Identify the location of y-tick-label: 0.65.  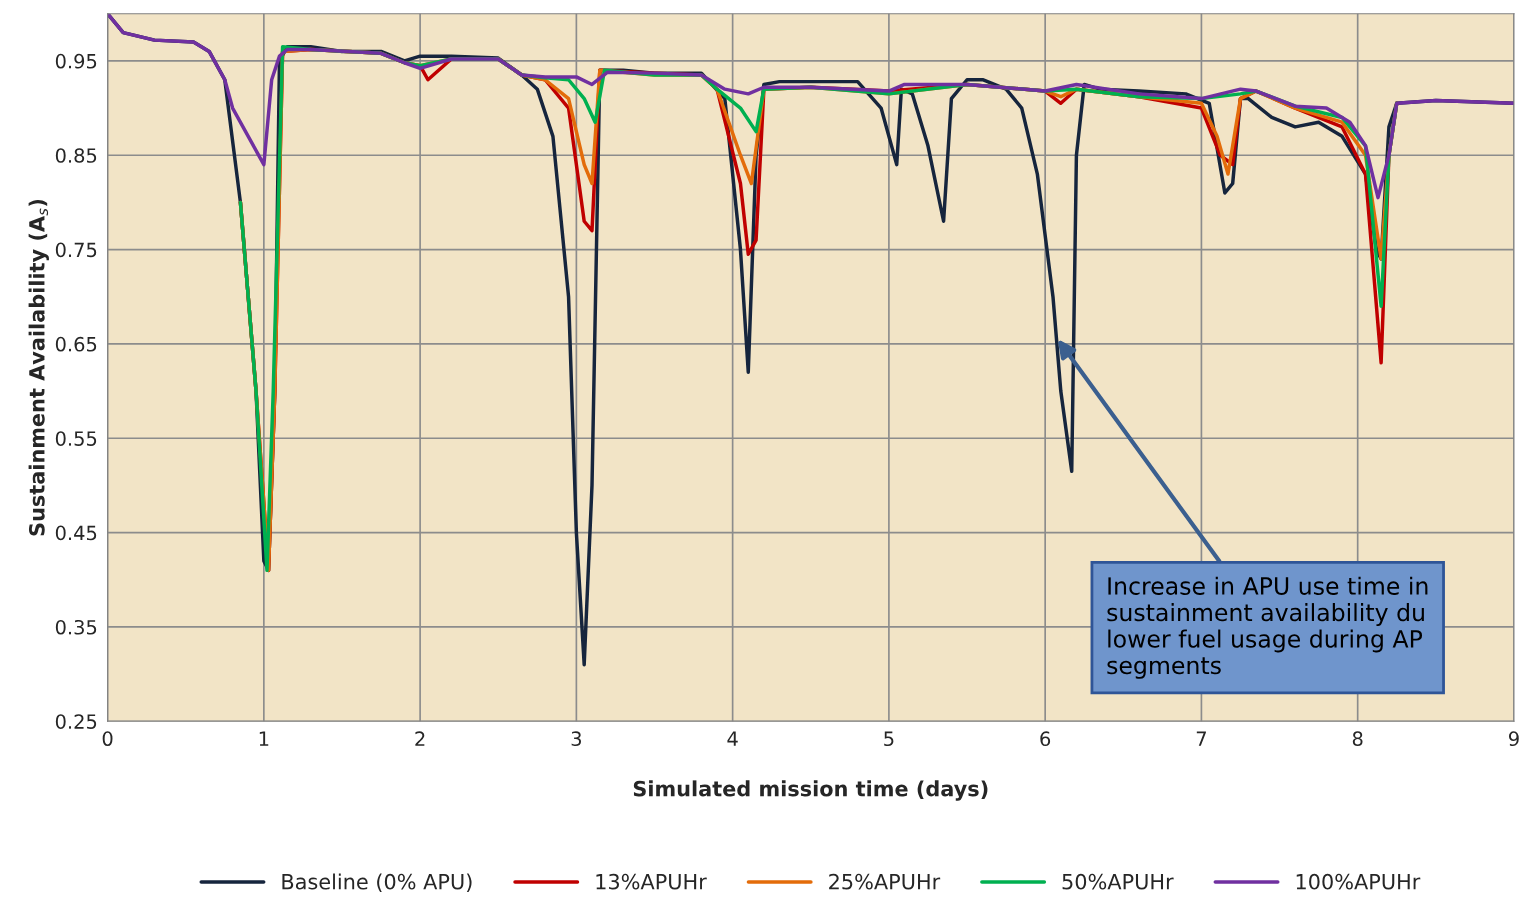
(76, 344).